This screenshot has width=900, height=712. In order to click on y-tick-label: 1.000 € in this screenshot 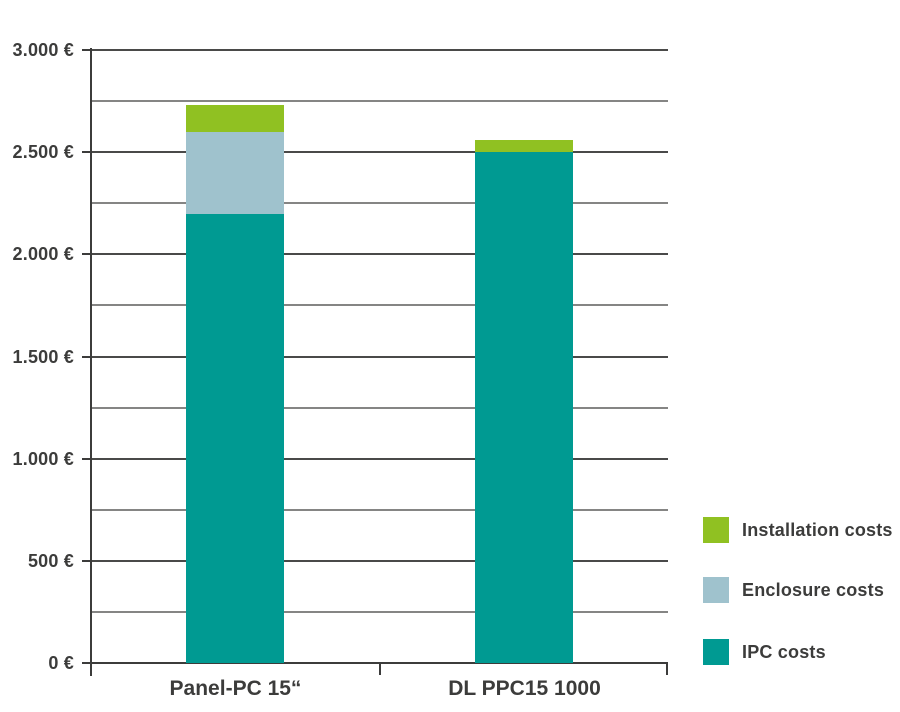, I will do `click(43, 459)`.